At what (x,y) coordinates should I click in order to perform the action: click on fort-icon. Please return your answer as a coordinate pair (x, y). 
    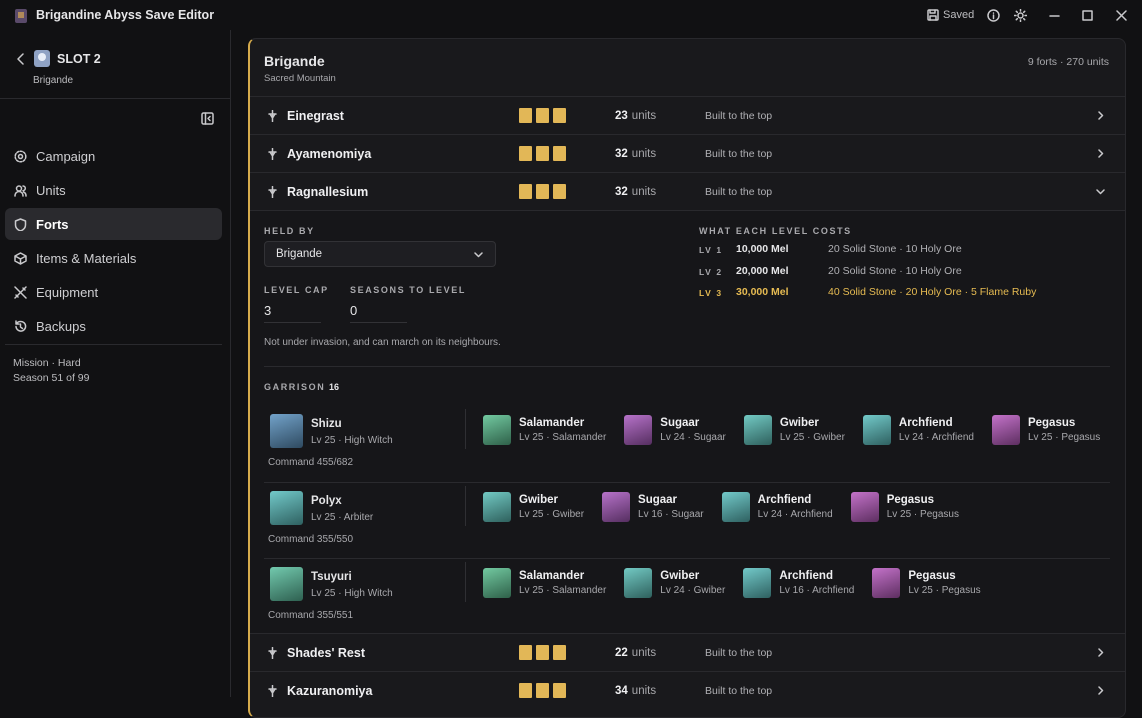
    Looking at the image, I should click on (272, 191).